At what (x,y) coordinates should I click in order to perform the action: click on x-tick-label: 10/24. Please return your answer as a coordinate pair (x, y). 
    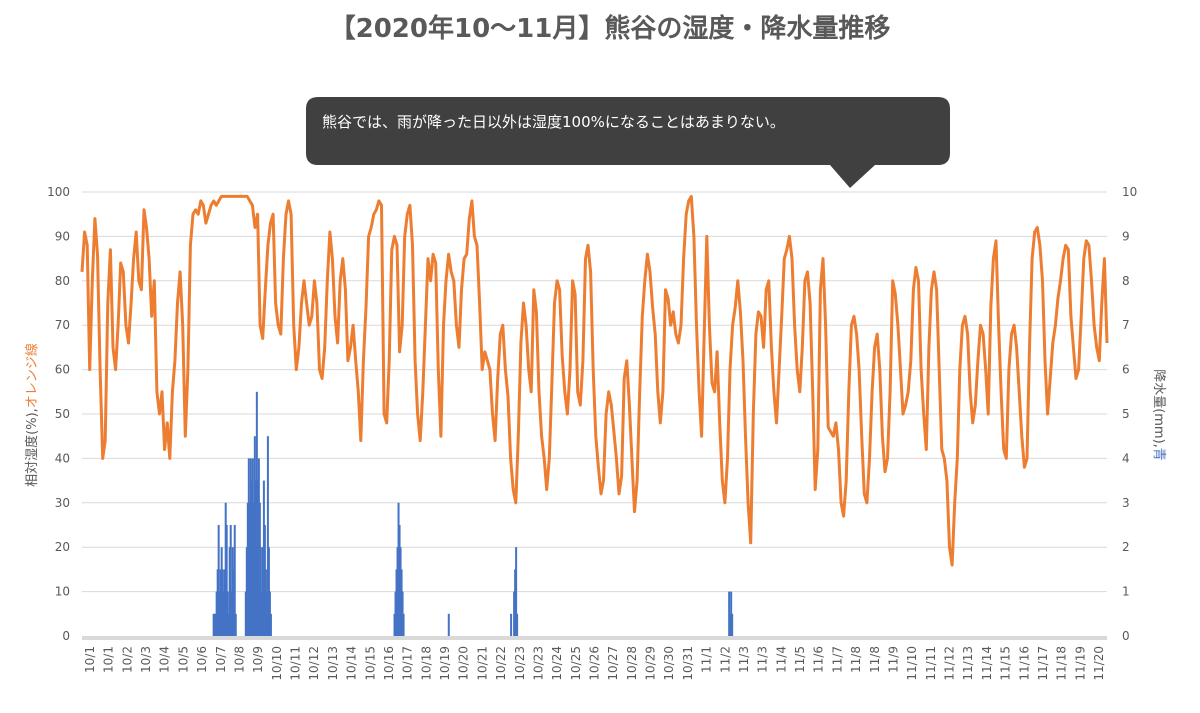
    Looking at the image, I should click on (557, 663).